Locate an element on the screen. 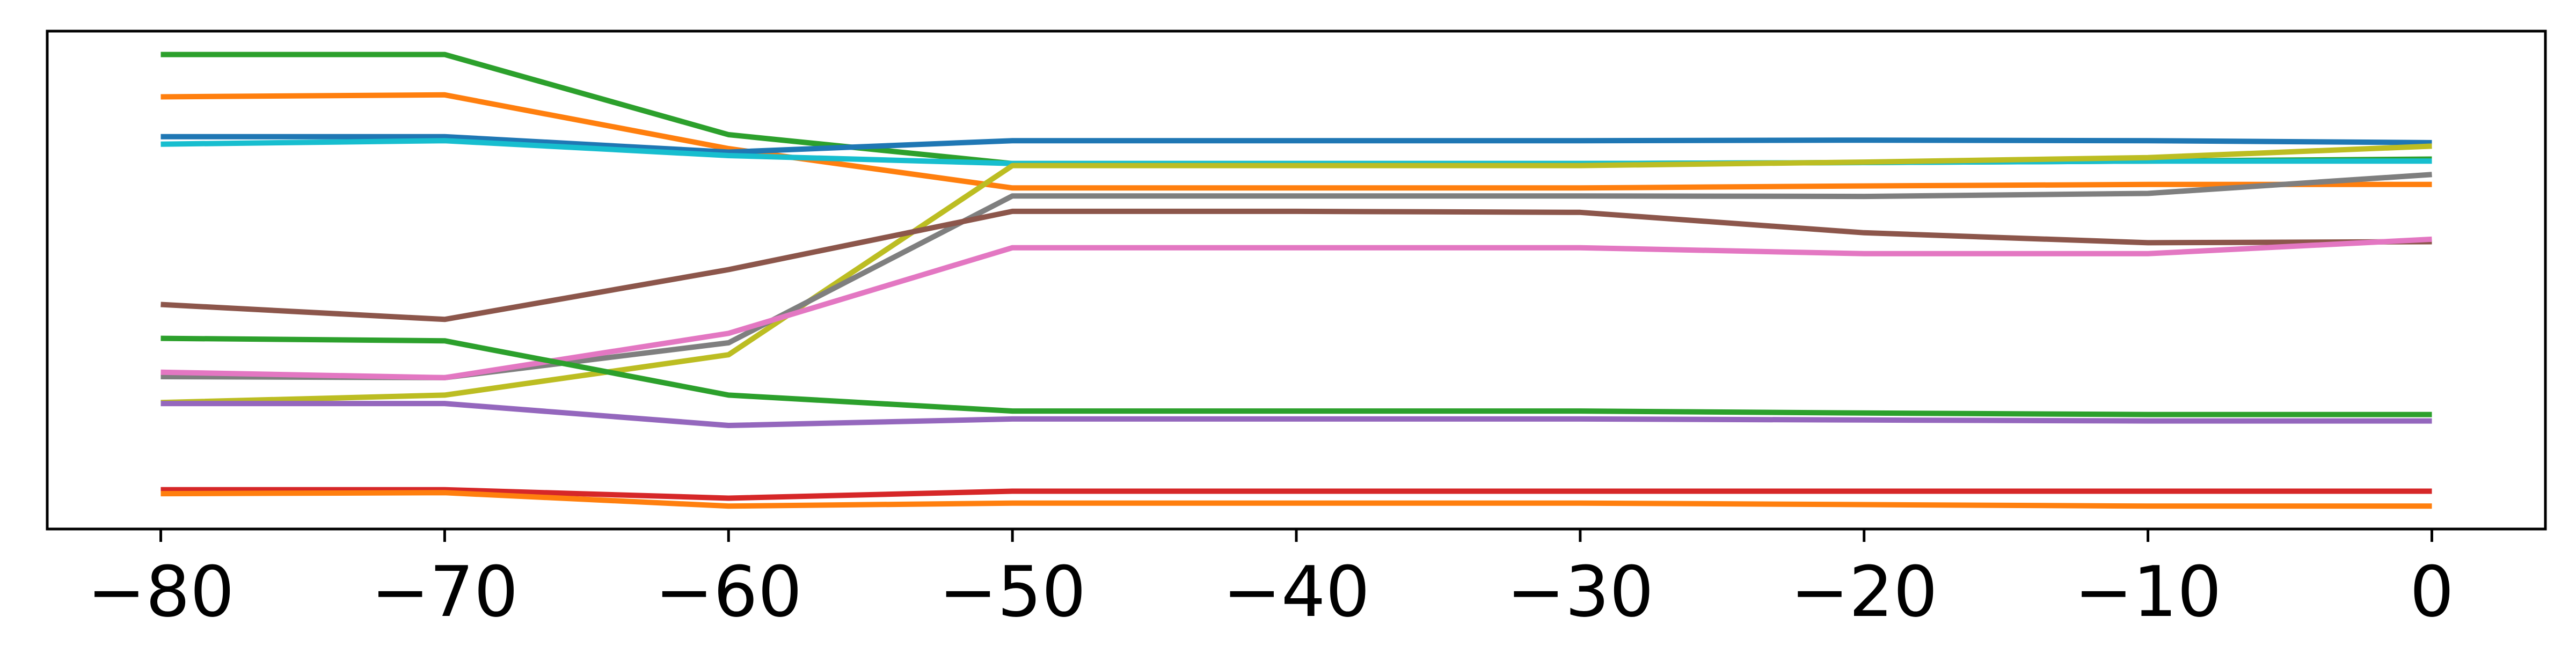 Image resolution: width=2576 pixels, height=661 pixels. x-axis: −80 −70 −60 −50 −40 −30 −20 −10 0 is located at coordinates (1270, 581).